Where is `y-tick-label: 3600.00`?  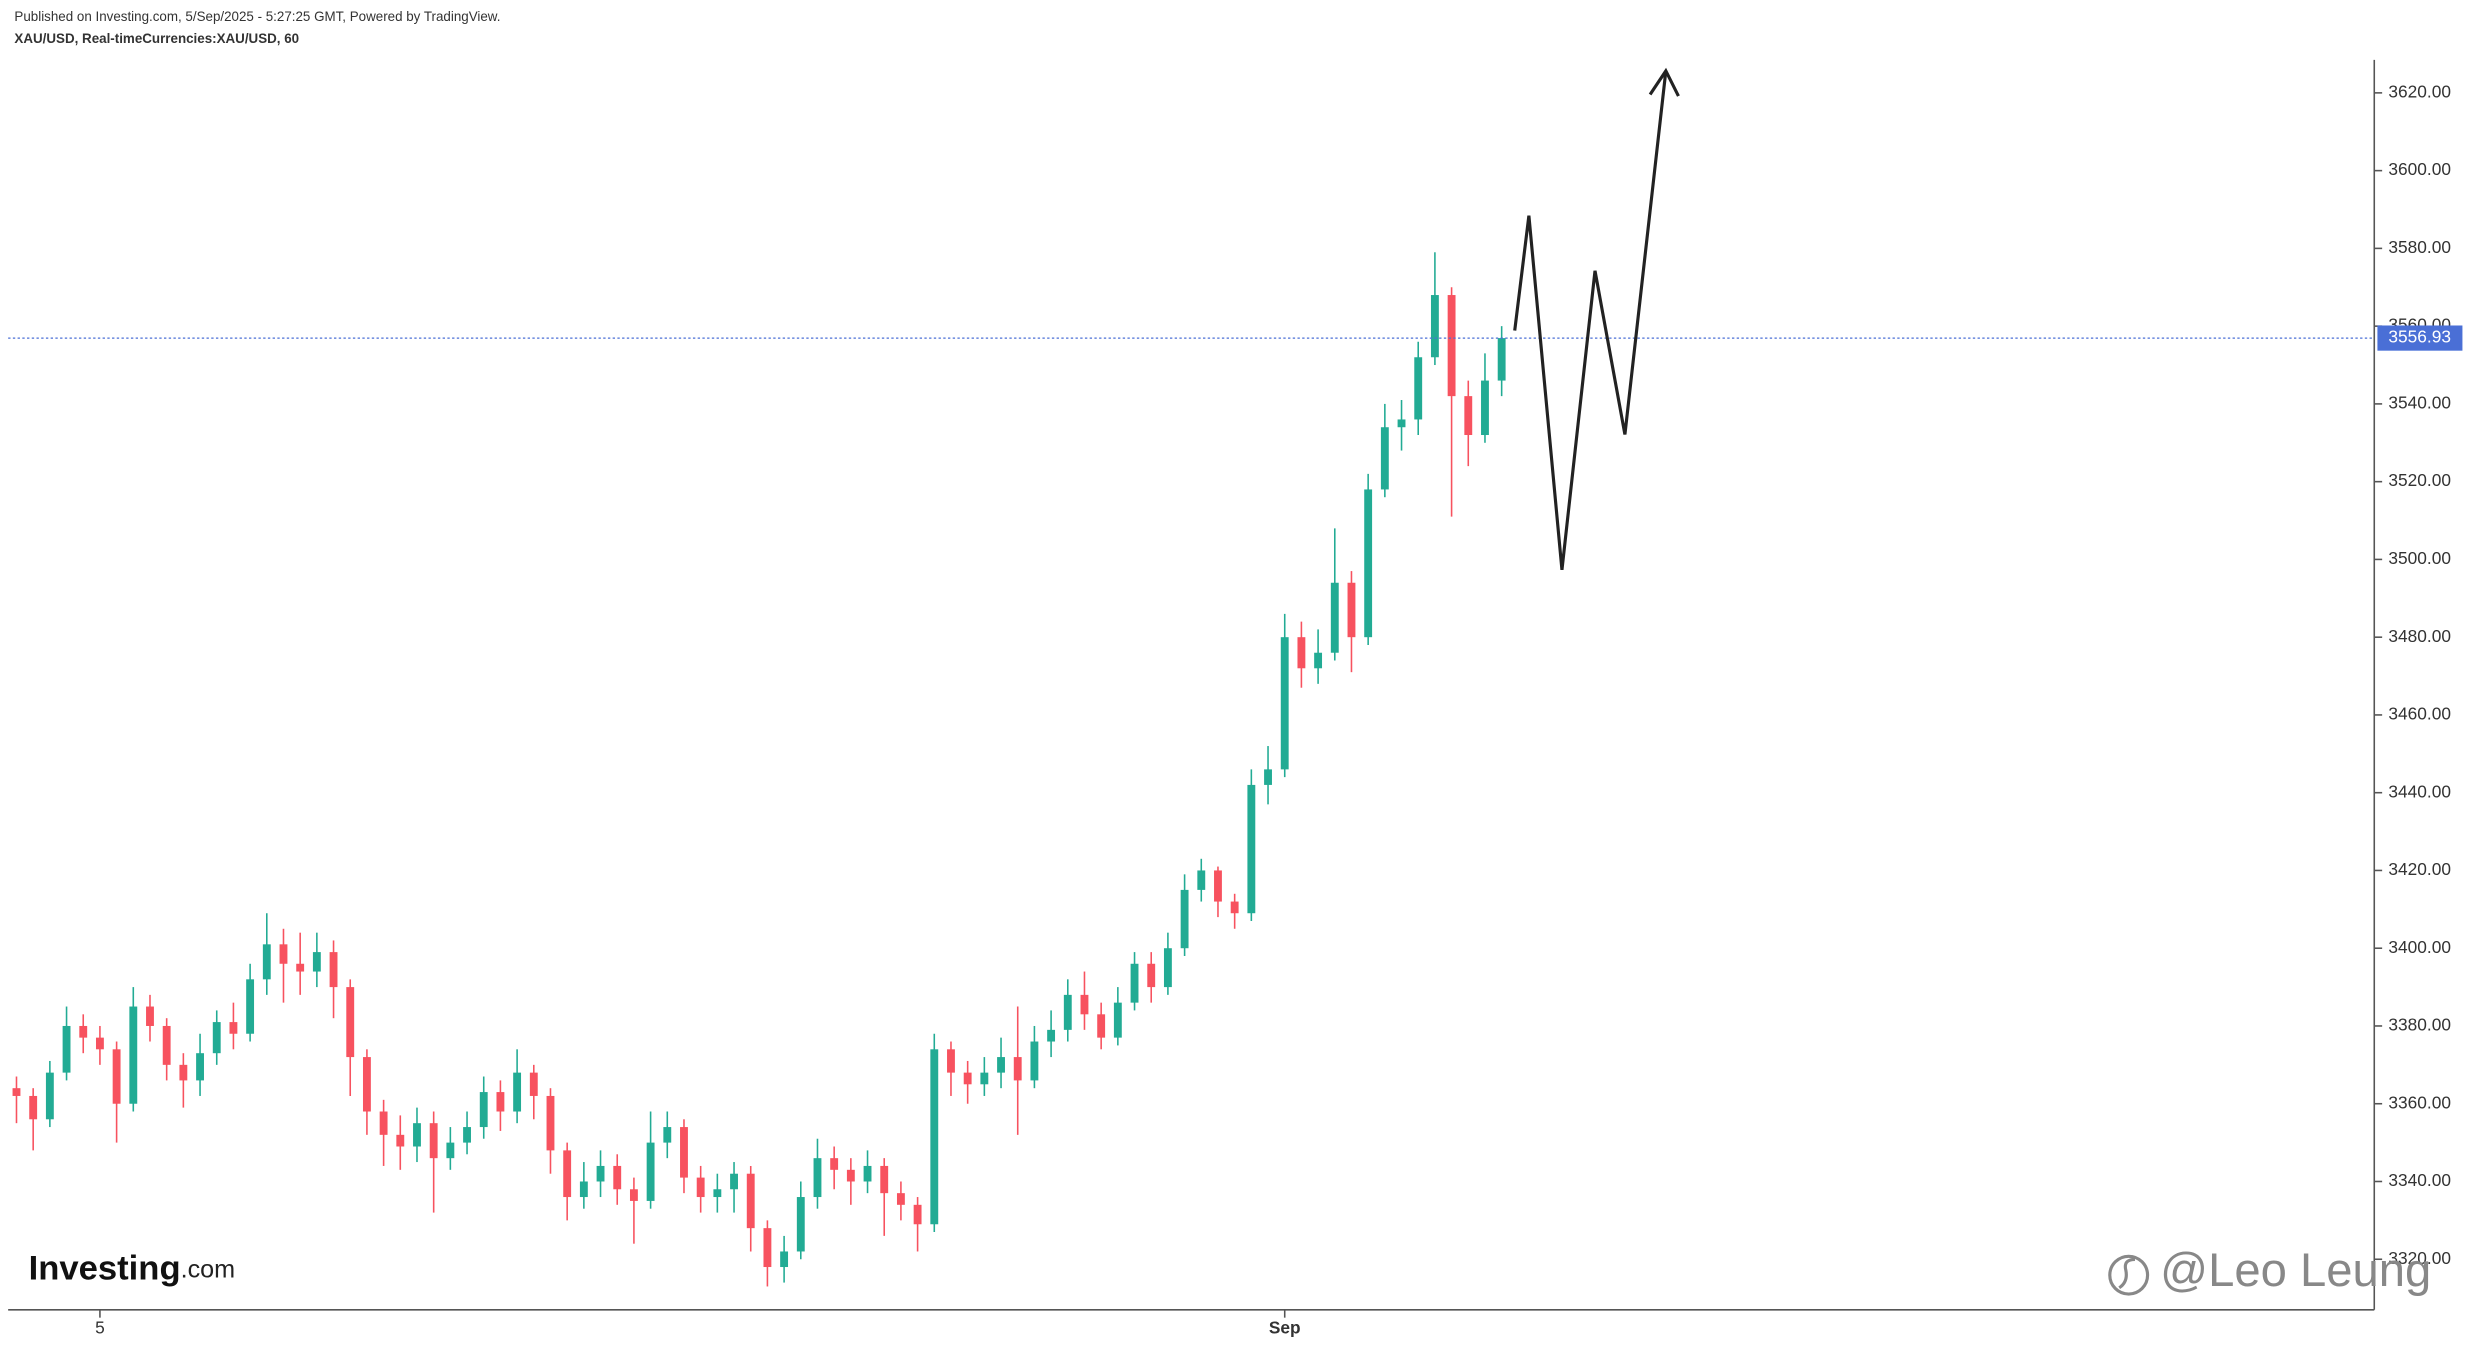
y-tick-label: 3600.00 is located at coordinates (2419, 169).